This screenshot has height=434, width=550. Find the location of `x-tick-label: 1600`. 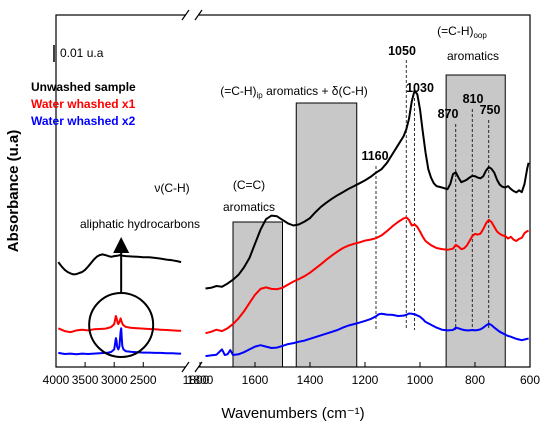

x-tick-label: 1600 is located at coordinates (255, 380).